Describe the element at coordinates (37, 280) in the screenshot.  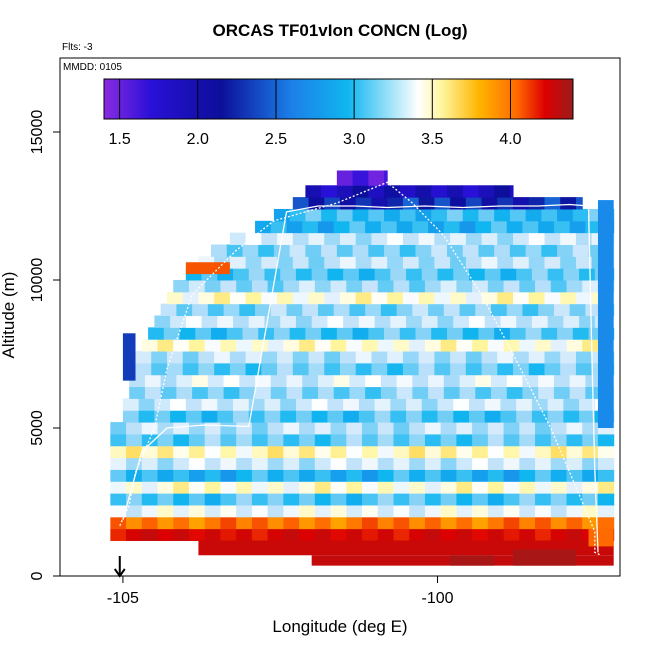
I see `y-tick-label: 10000` at that location.